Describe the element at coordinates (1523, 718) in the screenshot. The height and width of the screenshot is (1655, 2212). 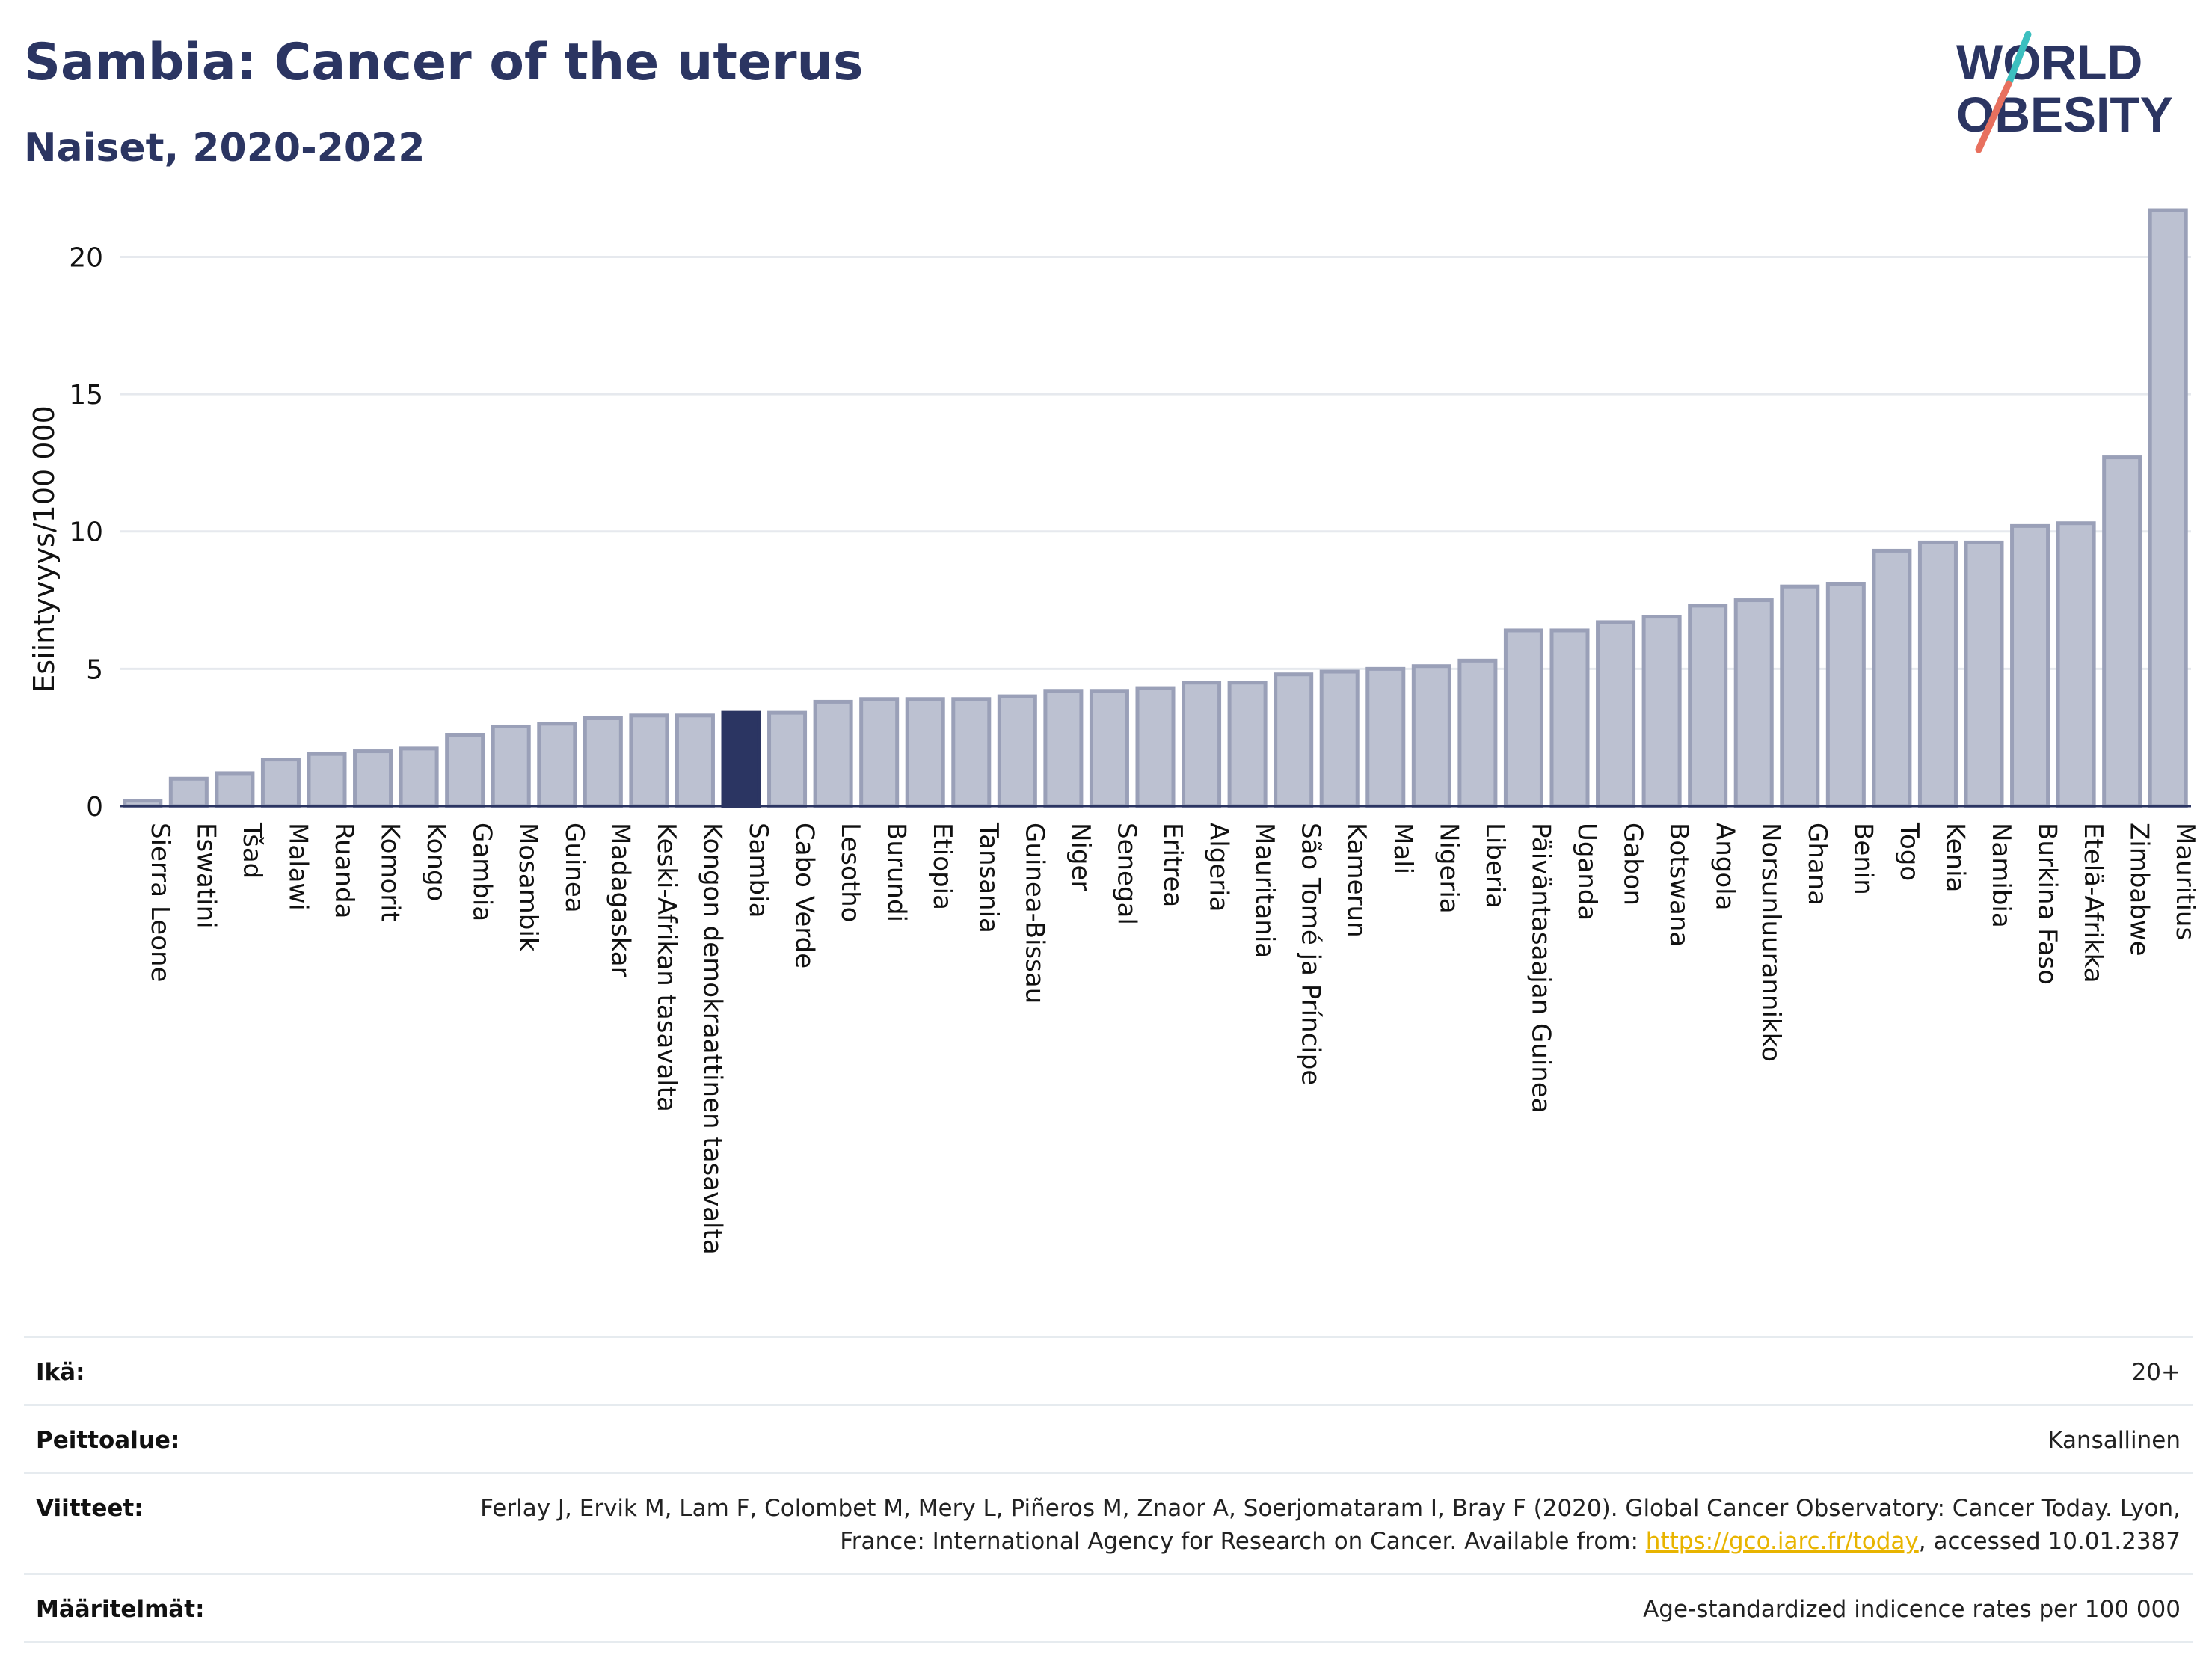
I see `bar-päiväntasaajan-guinea` at that location.